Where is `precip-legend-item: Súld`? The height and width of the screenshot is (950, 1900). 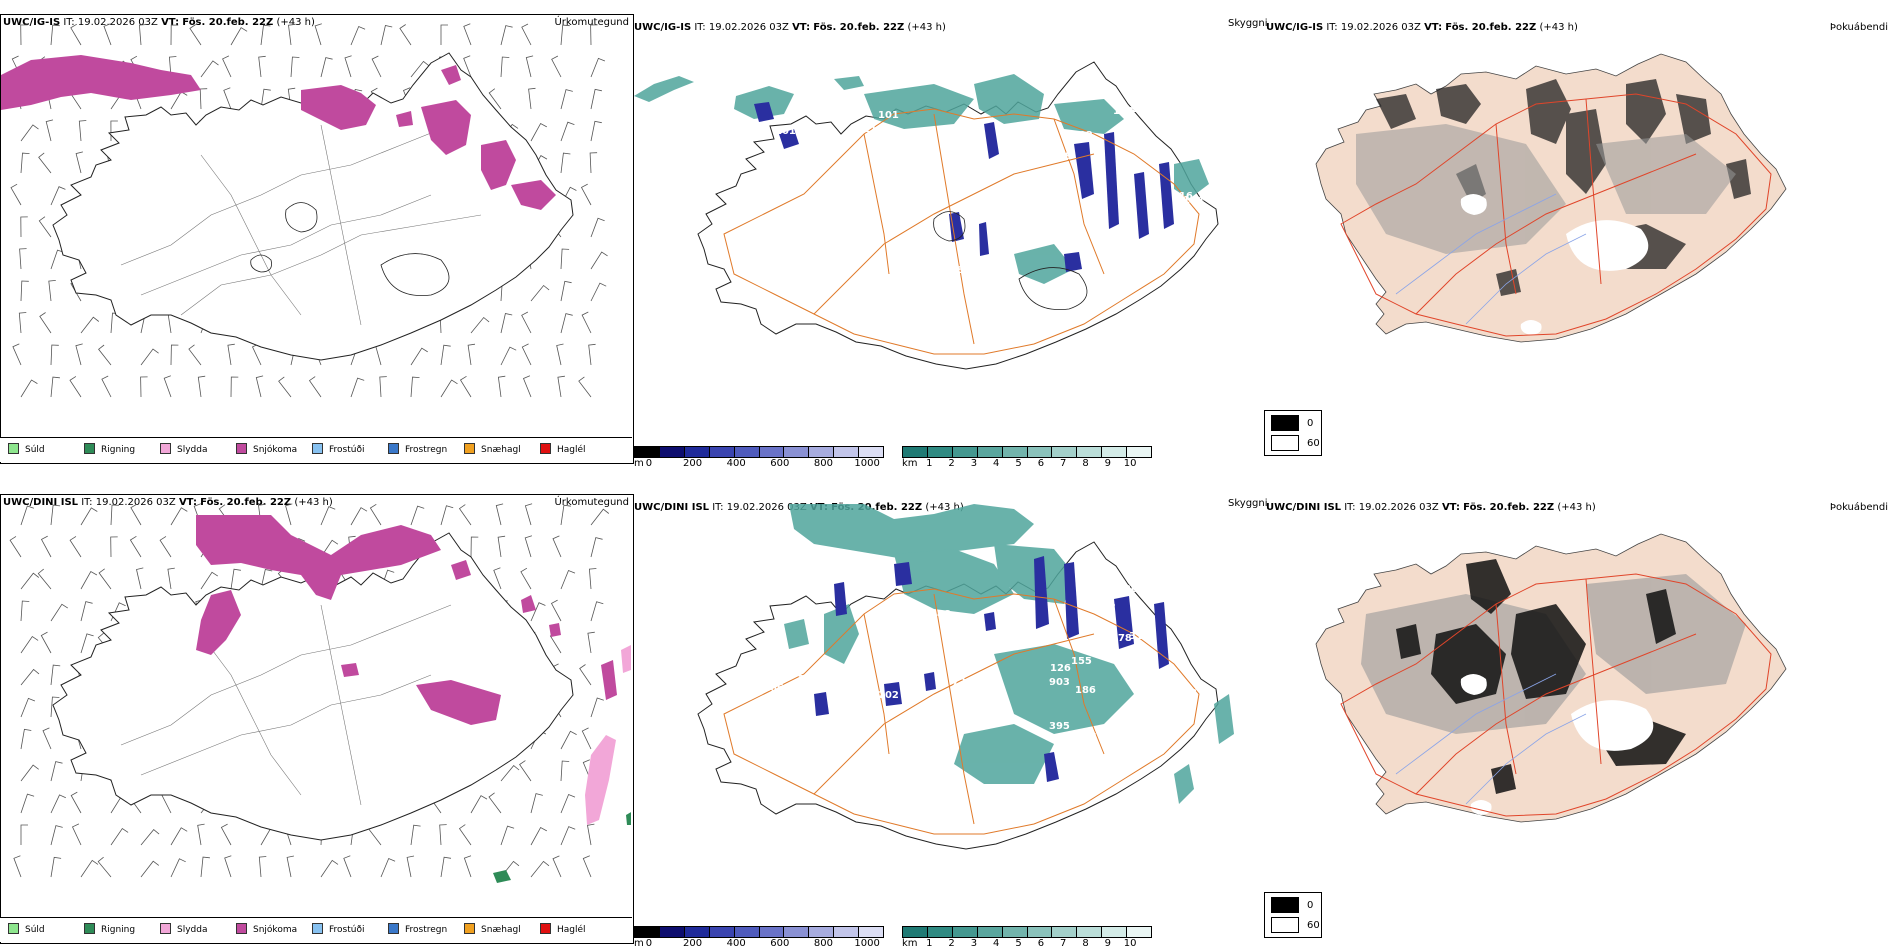
precip-legend-item: Súld is located at coordinates (26, 929).